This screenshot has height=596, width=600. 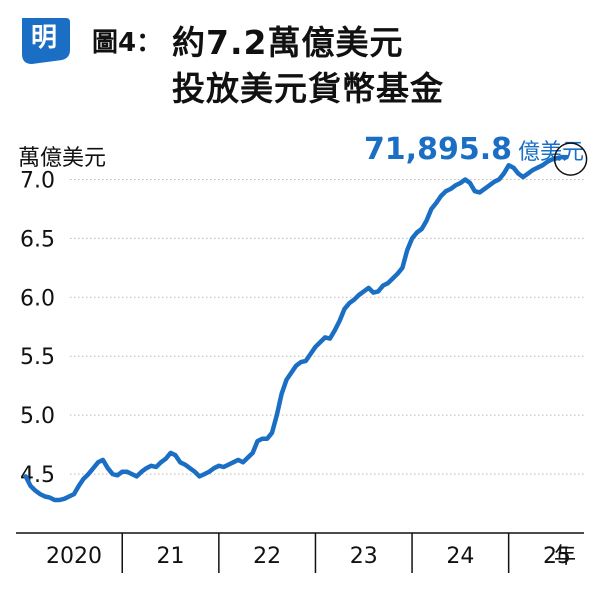 What do you see at coordinates (62, 158) in the screenshot?
I see `y-axis-label: 萬億美元` at bounding box center [62, 158].